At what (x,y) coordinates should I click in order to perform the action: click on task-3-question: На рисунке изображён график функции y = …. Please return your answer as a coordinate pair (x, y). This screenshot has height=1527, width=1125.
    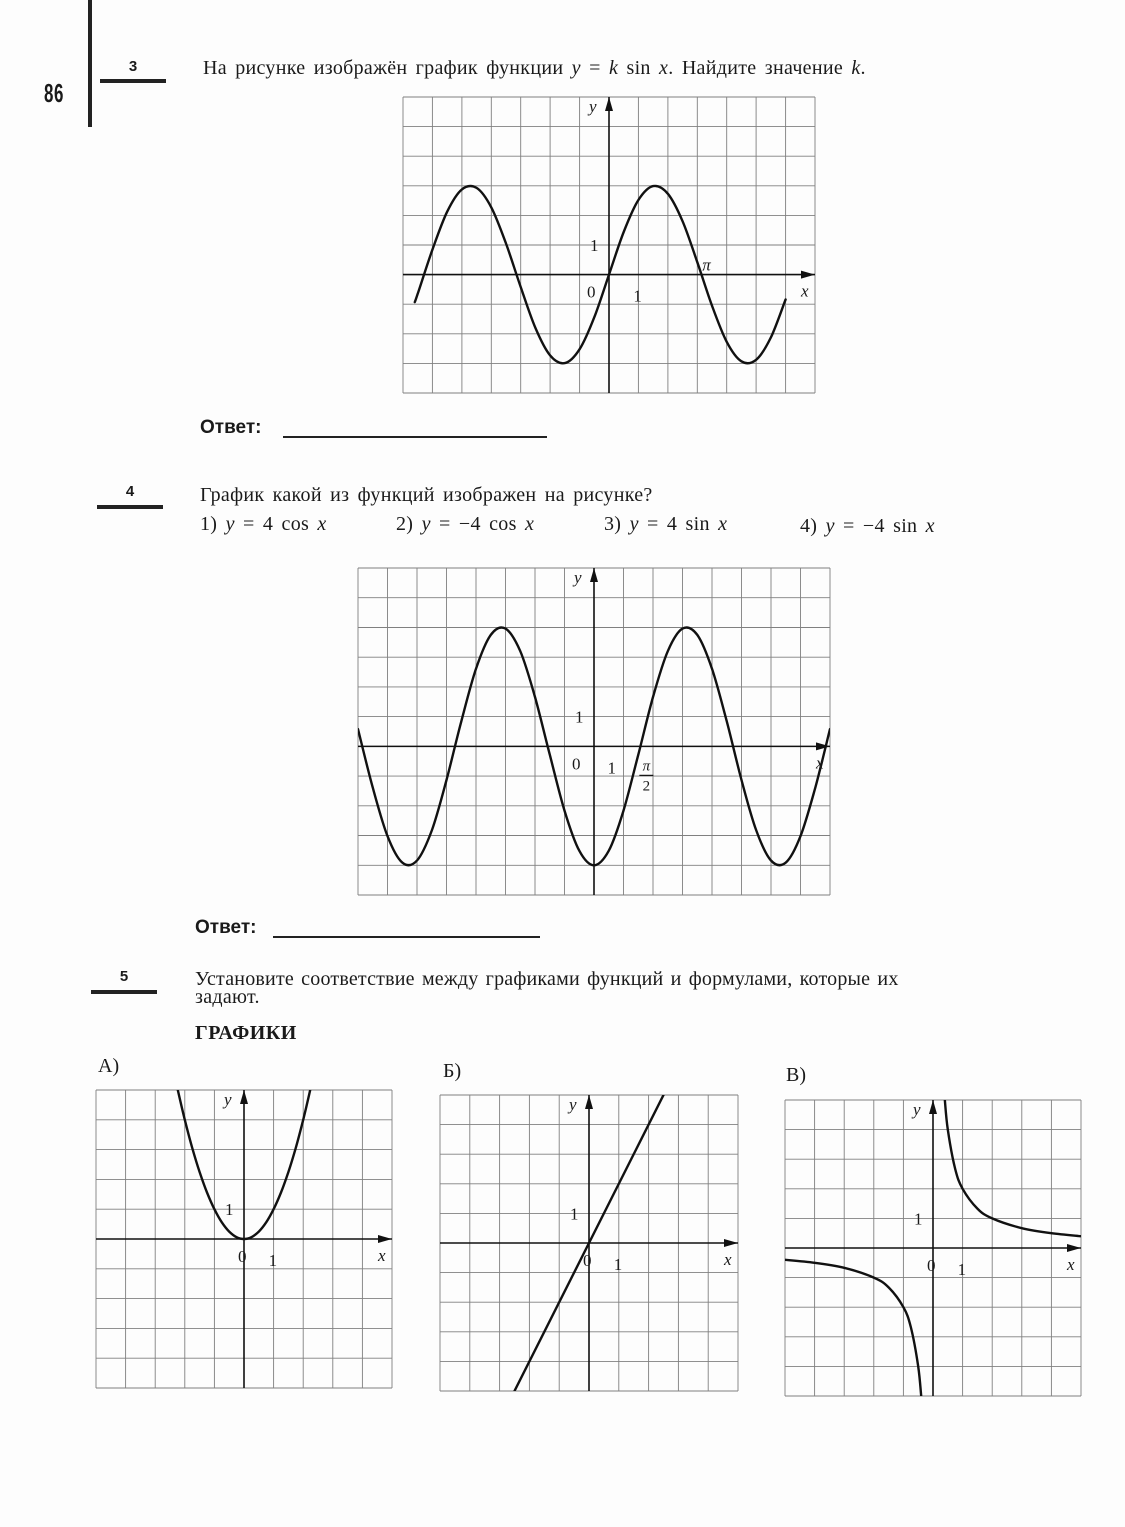
    Looking at the image, I should click on (534, 68).